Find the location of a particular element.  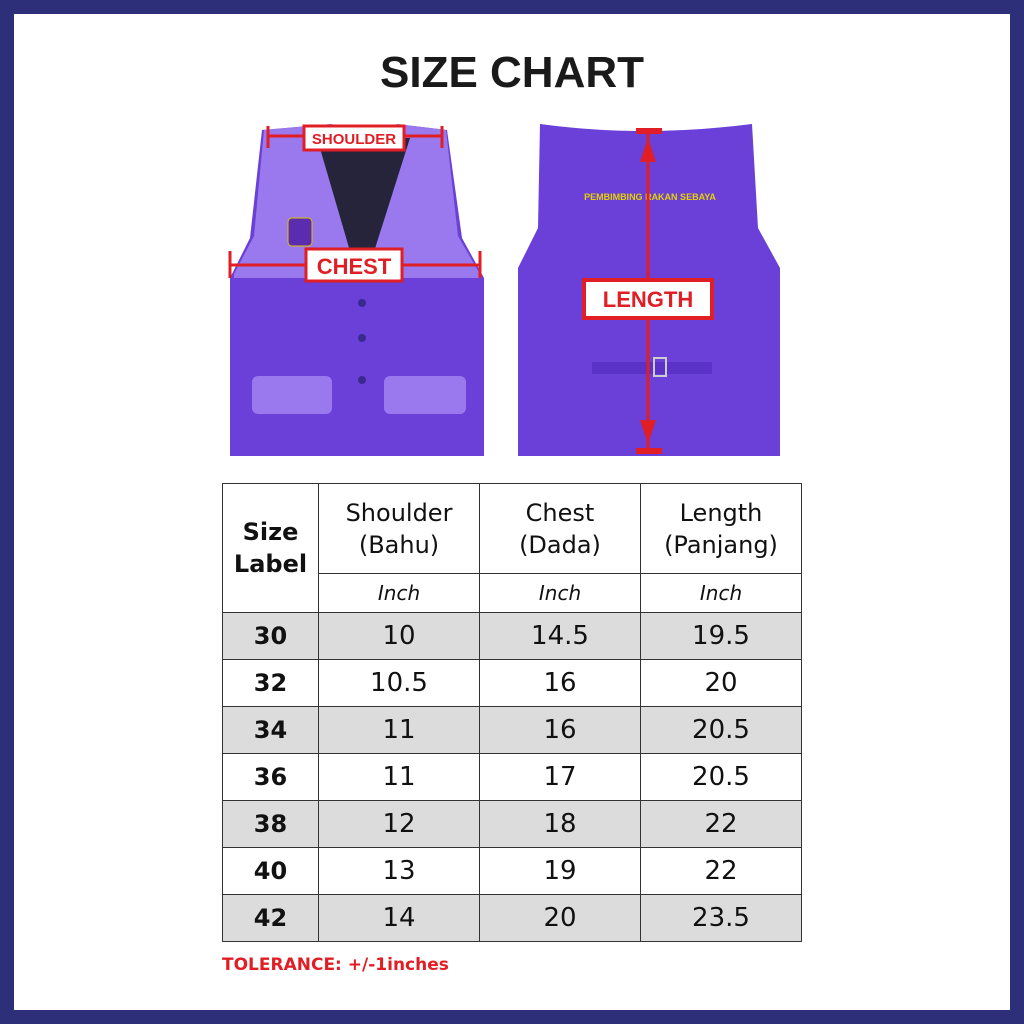

vest-back-text: PEMBIMBING RAKAN SEBAYA is located at coordinates (650, 197).